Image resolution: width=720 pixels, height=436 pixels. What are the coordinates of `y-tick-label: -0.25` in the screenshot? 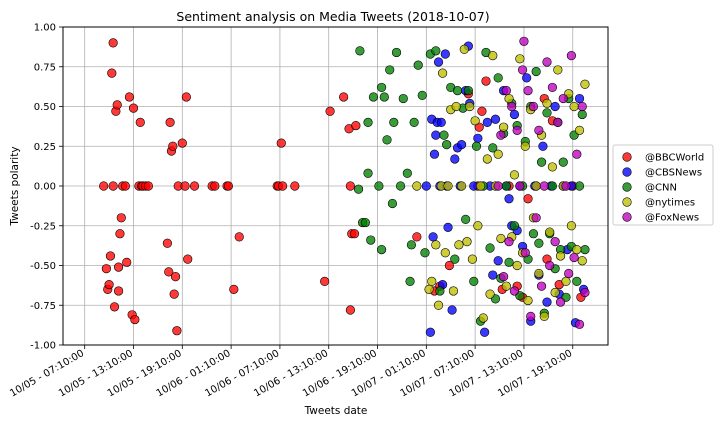 It's located at (43, 226).